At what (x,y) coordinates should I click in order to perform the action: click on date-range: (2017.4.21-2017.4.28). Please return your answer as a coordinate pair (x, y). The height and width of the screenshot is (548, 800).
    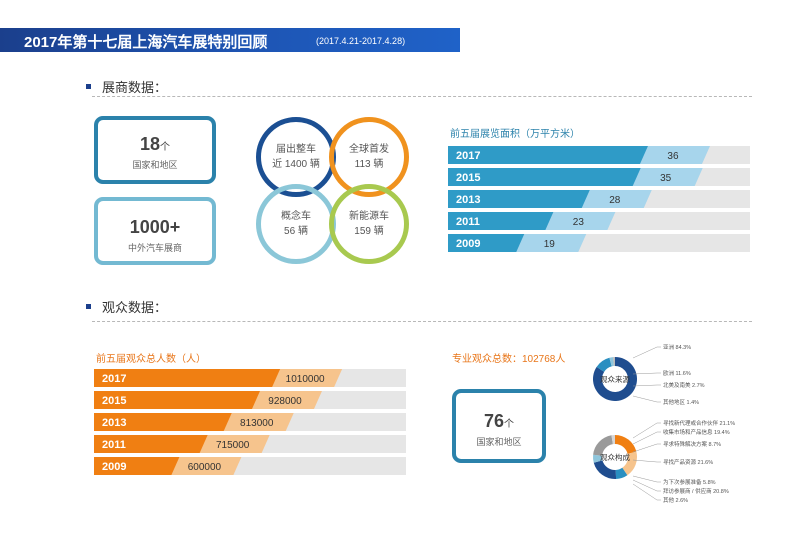
    Looking at the image, I should click on (361, 41).